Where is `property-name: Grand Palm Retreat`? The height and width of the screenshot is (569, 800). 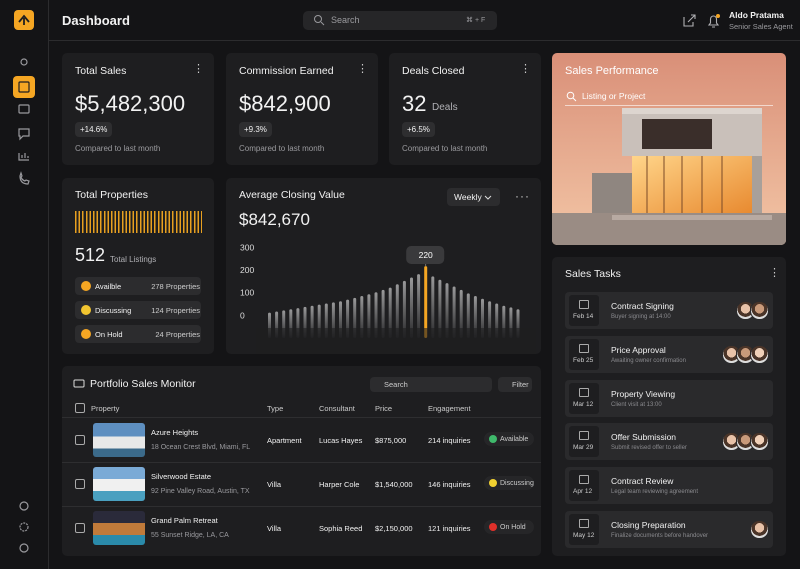 property-name: Grand Palm Retreat is located at coordinates (184, 520).